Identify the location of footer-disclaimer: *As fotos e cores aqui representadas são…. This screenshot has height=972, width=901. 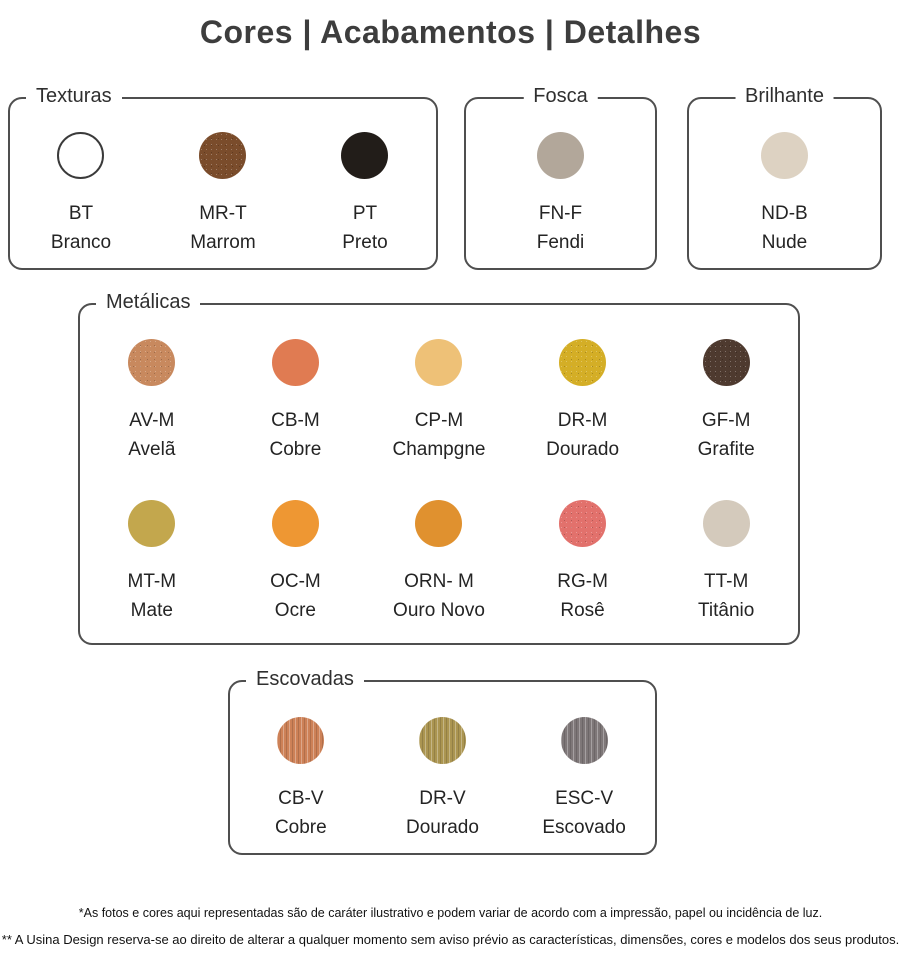
(450, 927).